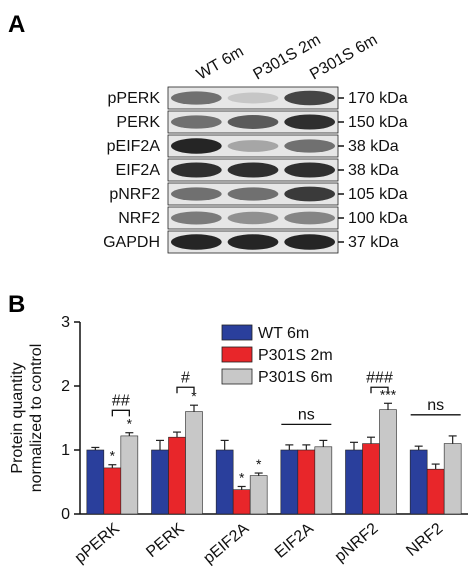 The height and width of the screenshot is (588, 474). What do you see at coordinates (220, 63) in the screenshot?
I see `lane-label: WT 6m` at bounding box center [220, 63].